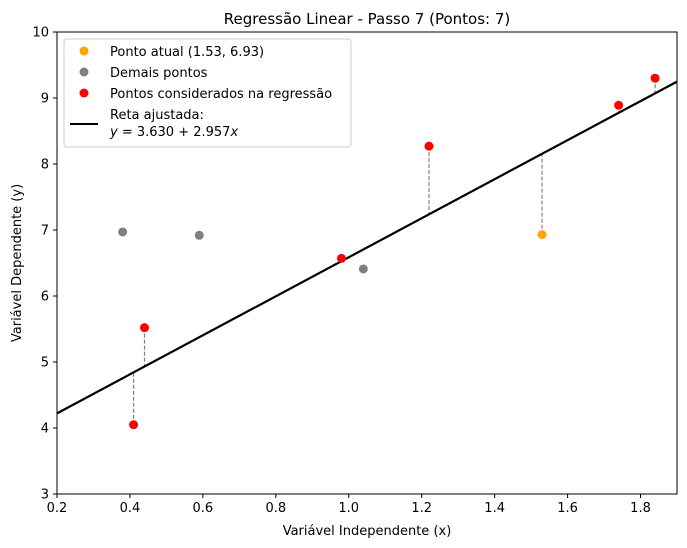  I want to click on legend-frame, so click(207, 93).